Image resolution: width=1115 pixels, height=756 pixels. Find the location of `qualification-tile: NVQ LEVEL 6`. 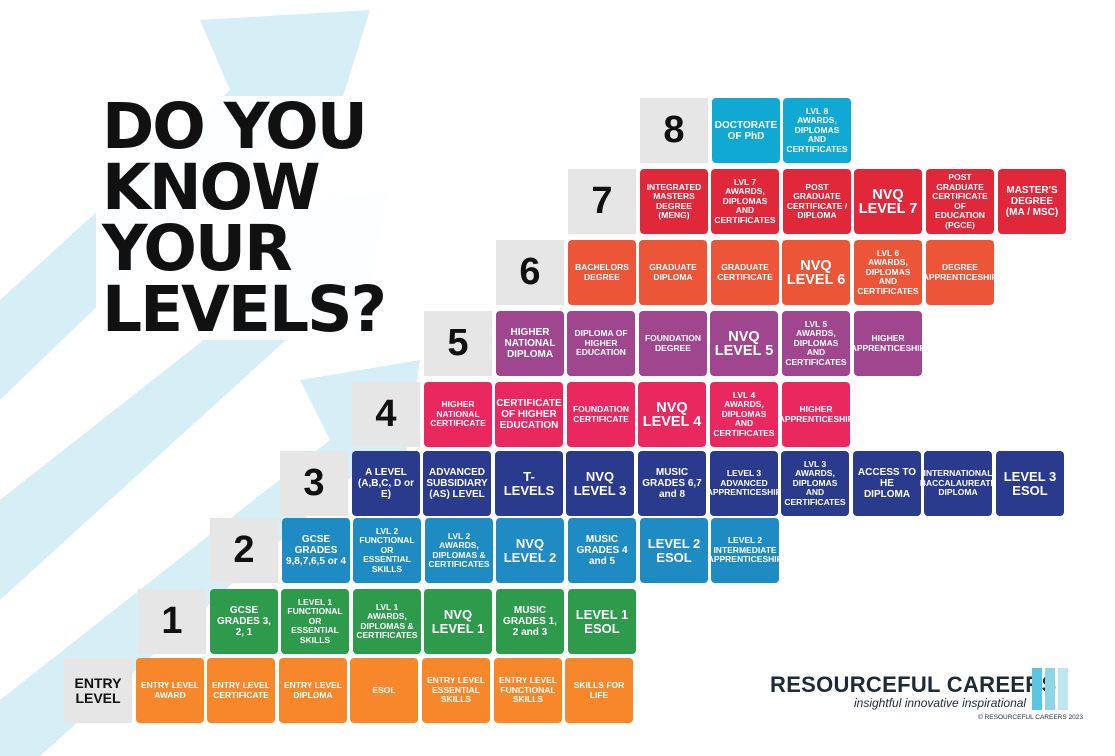

qualification-tile: NVQ LEVEL 6 is located at coordinates (816, 272).